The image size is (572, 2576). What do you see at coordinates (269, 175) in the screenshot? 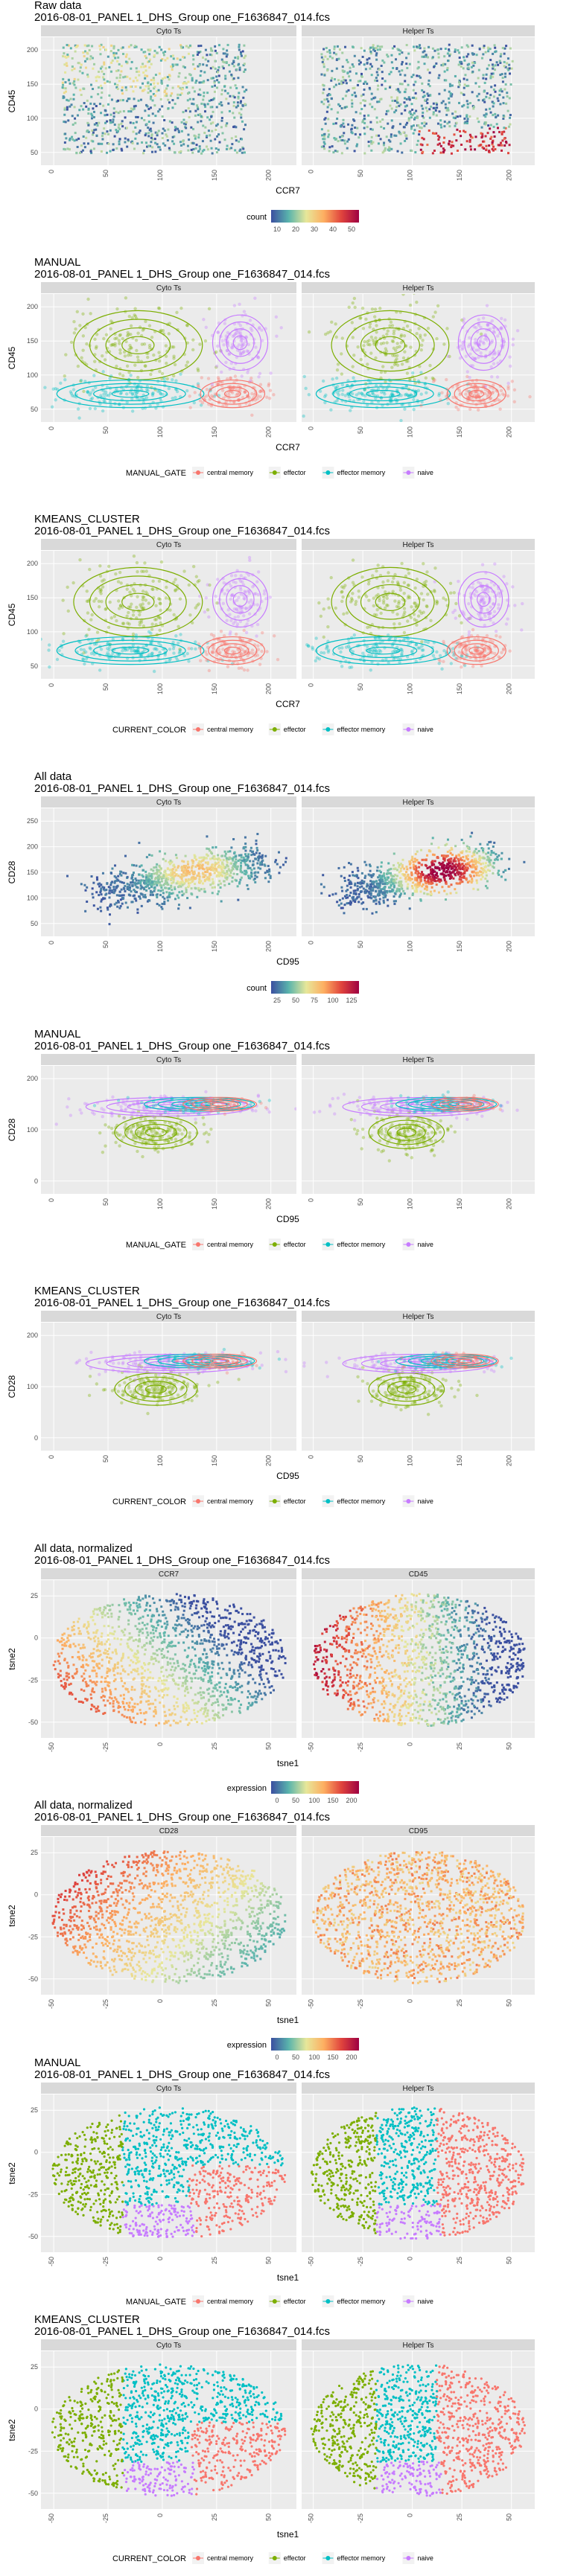
I see `x-tick-label: 200` at bounding box center [269, 175].